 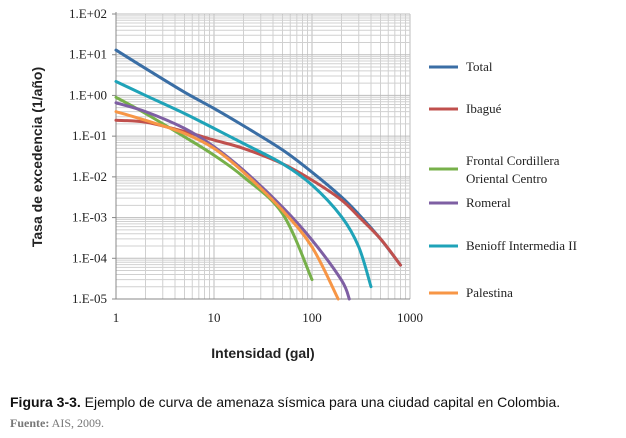 I want to click on y-axis-title: Tasa de excedencia (1/año), so click(x=37, y=157).